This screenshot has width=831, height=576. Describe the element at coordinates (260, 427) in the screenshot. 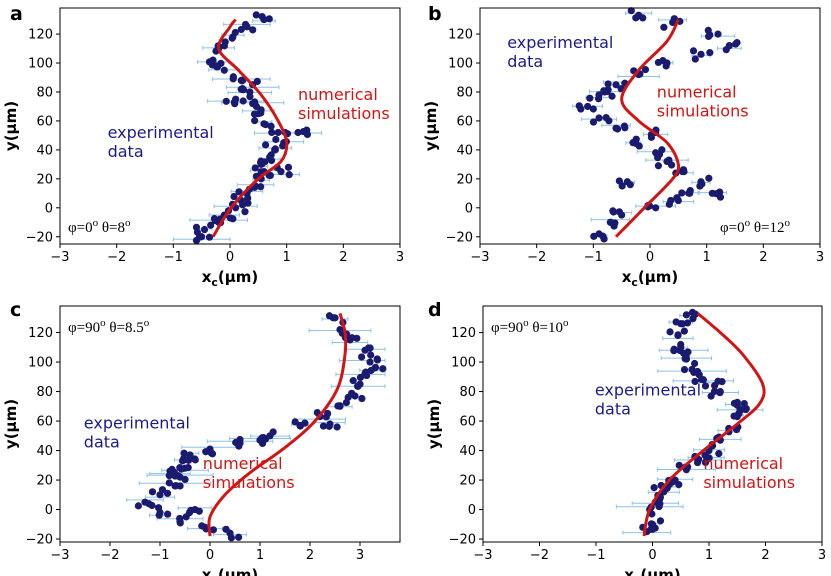

I see `experimental-points` at that location.